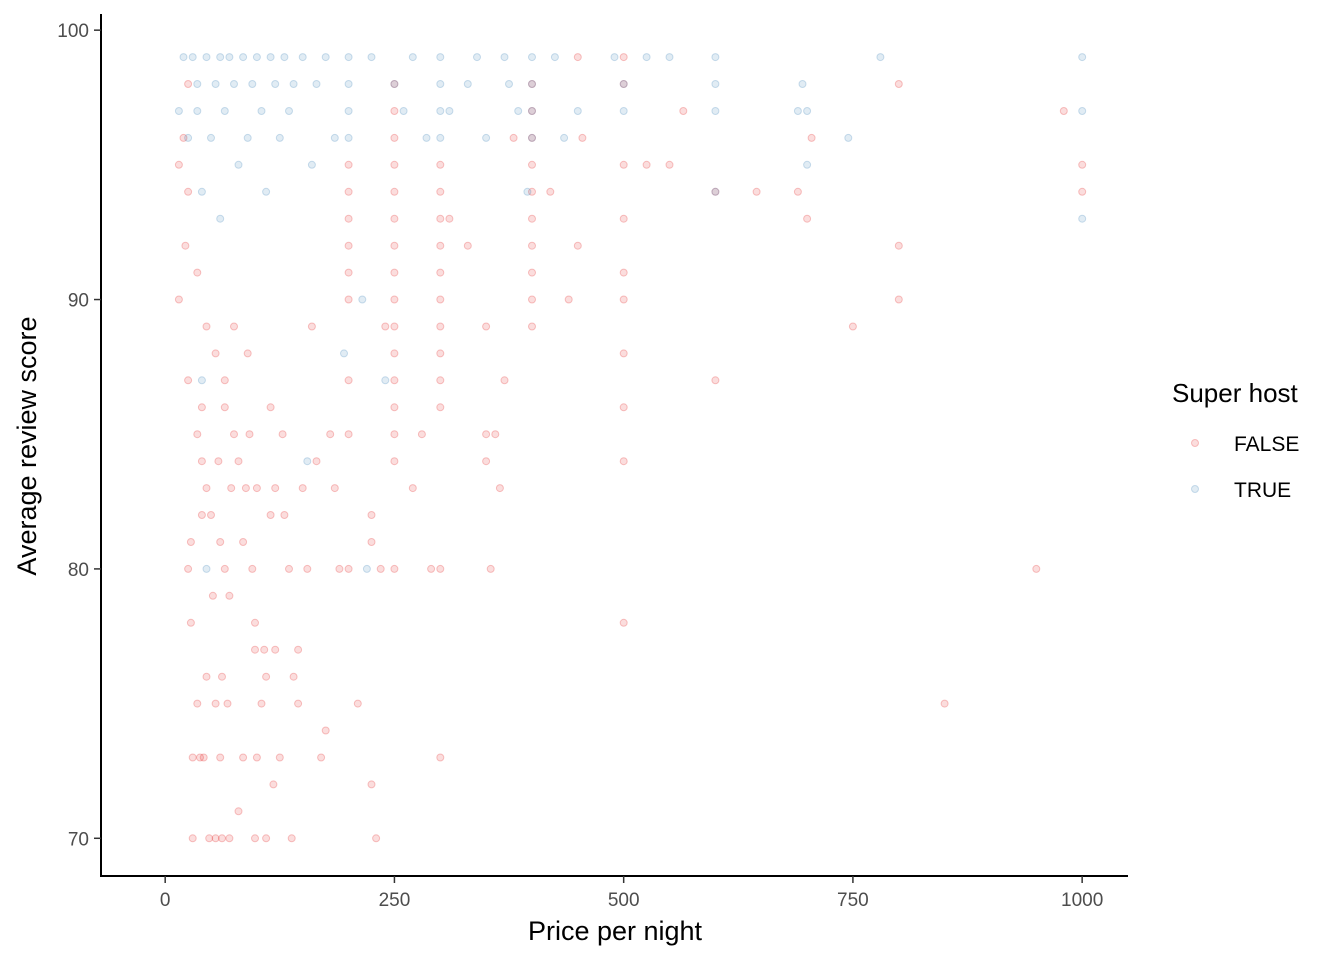  Describe the element at coordinates (165, 900) in the screenshot. I see `x-tick-label: 0` at that location.